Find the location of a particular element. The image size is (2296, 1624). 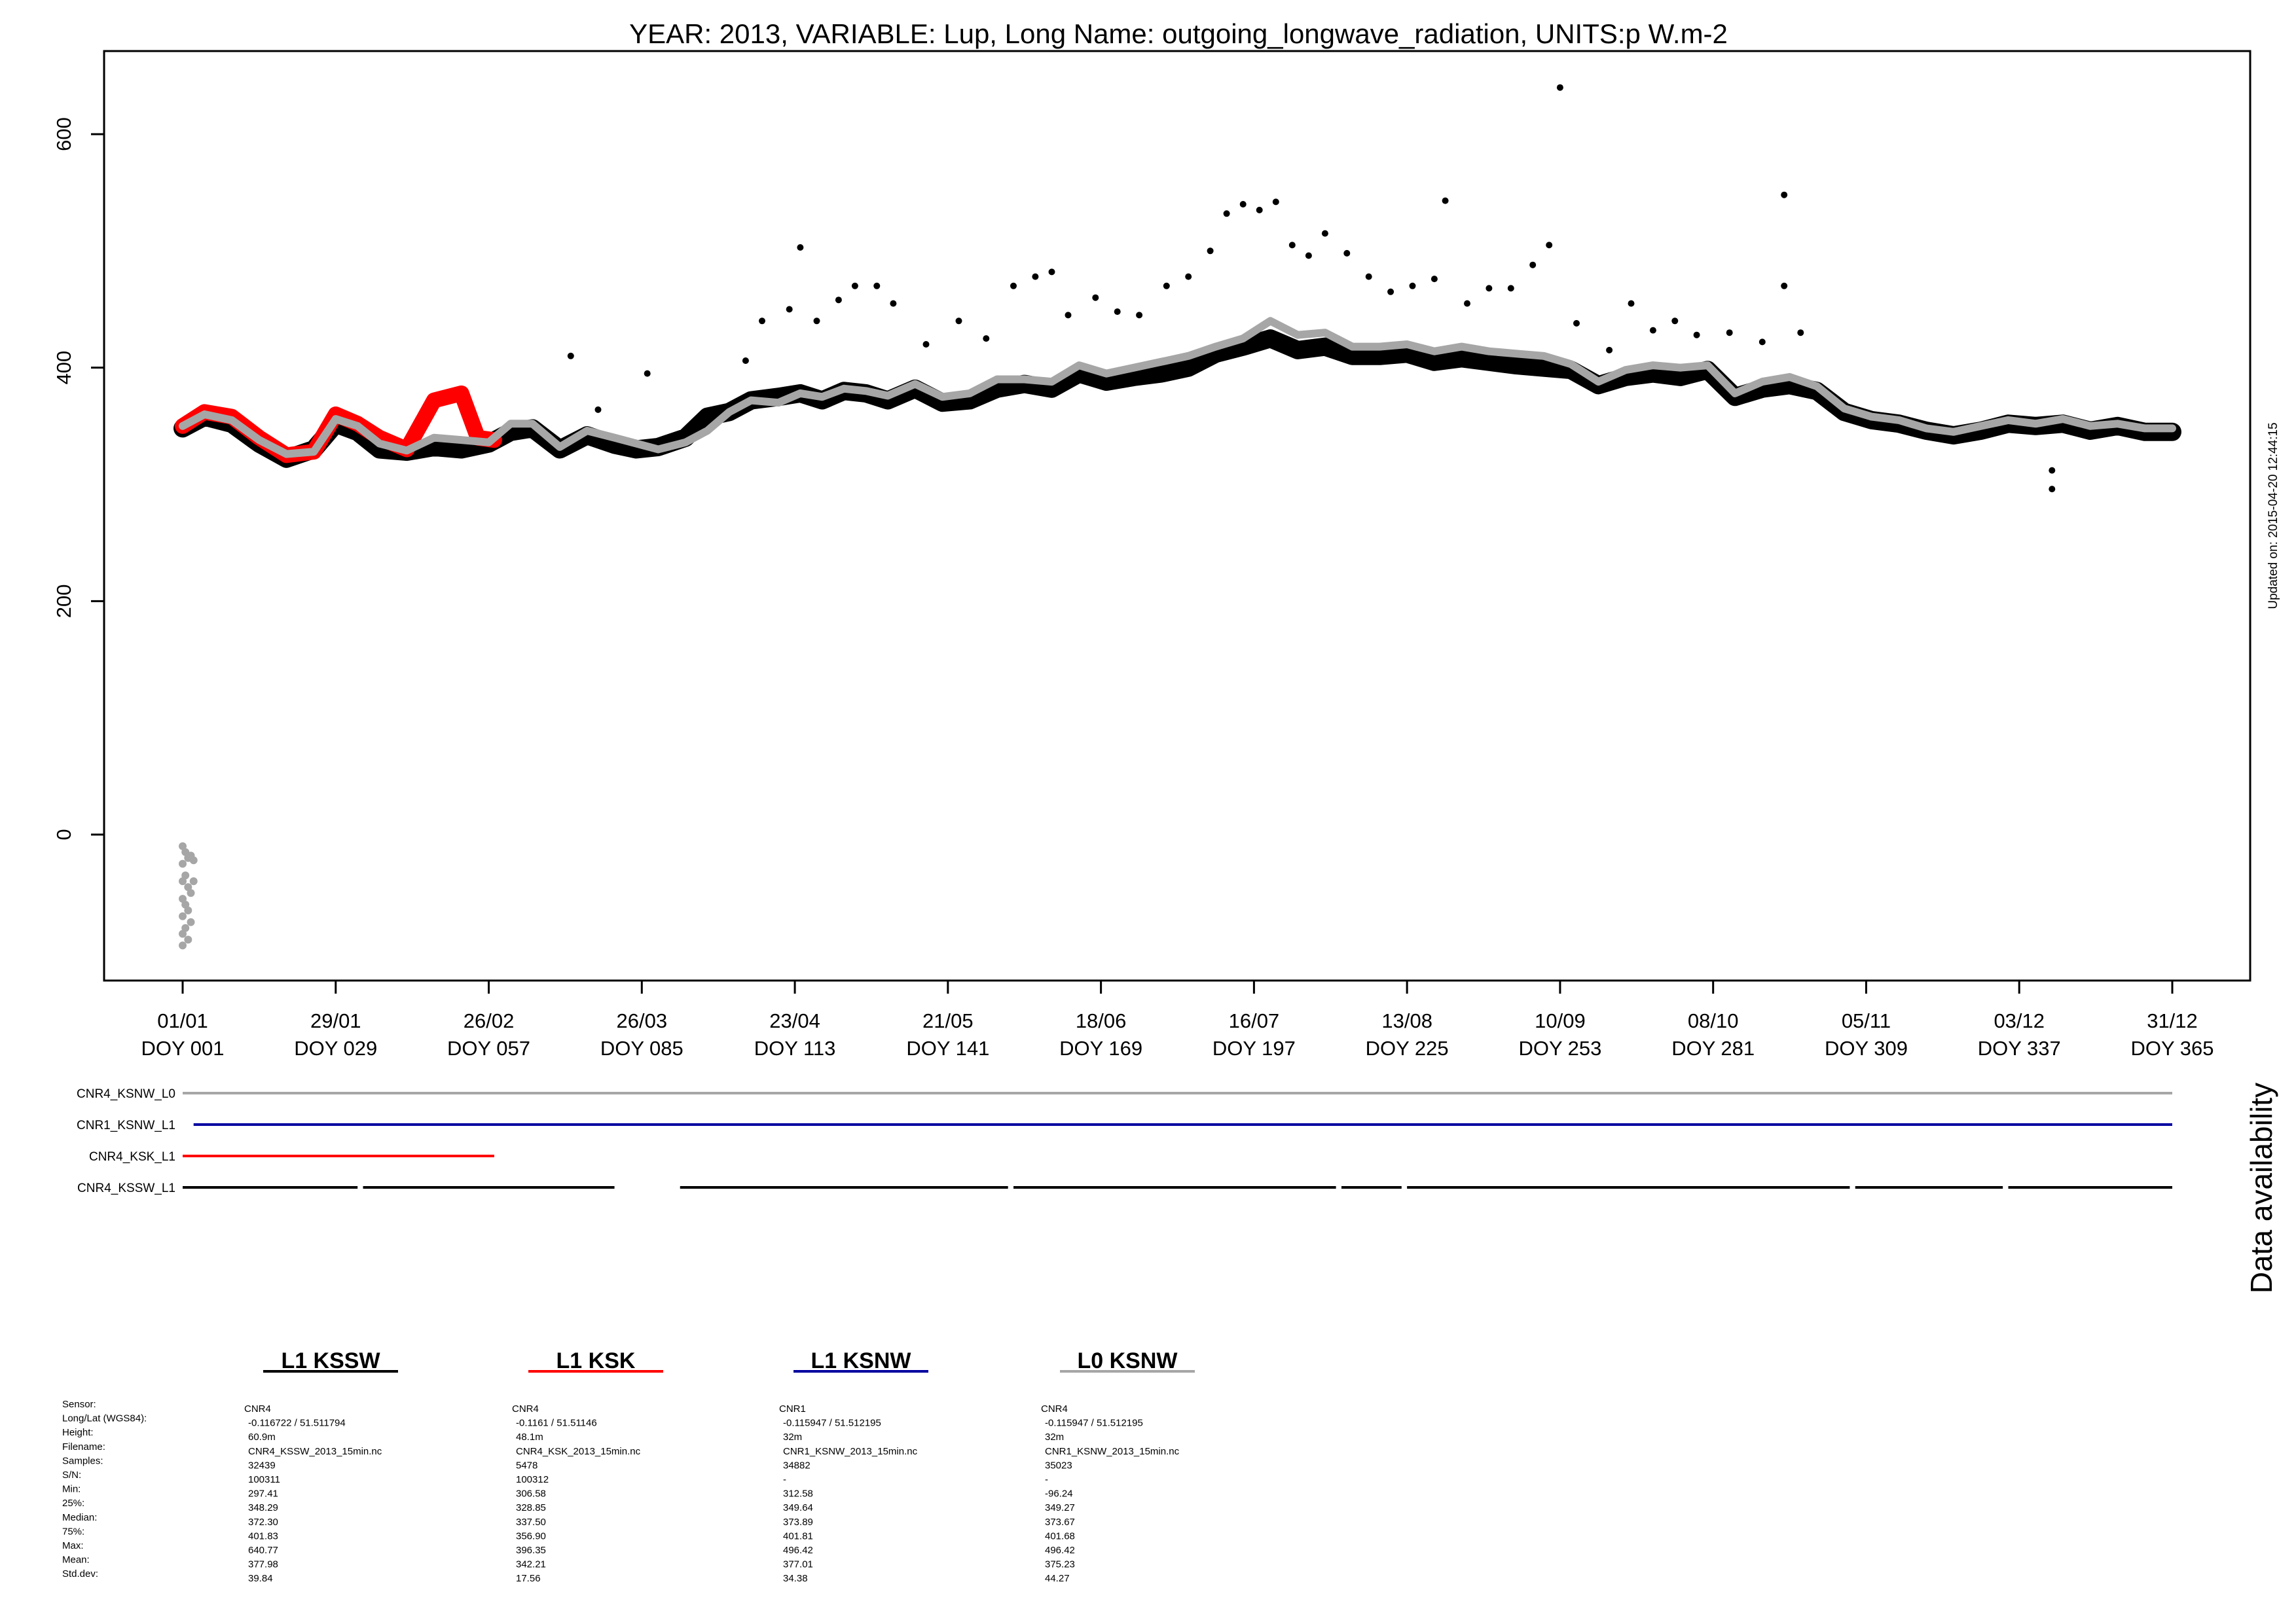

info-cell: CNR1 is located at coordinates (792, 1409).